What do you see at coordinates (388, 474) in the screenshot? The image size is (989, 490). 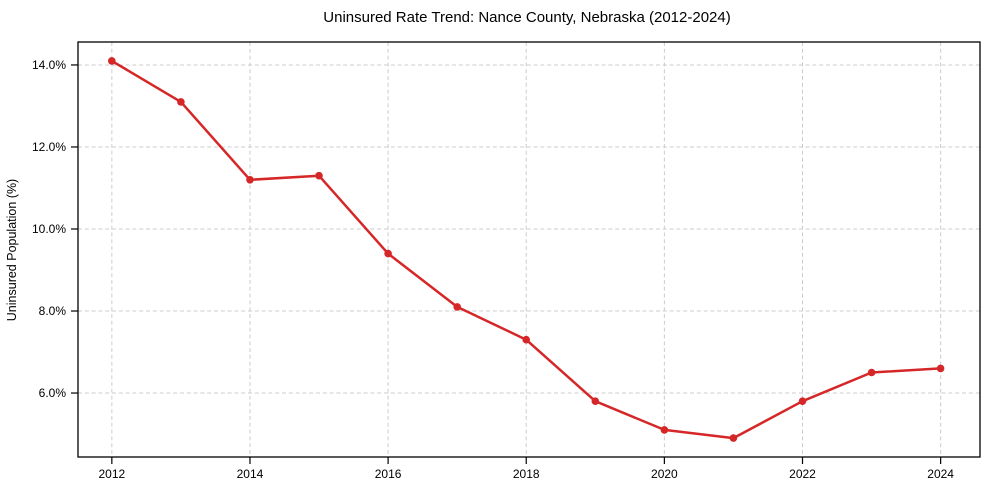 I see `x-tick-label: 2016` at bounding box center [388, 474].